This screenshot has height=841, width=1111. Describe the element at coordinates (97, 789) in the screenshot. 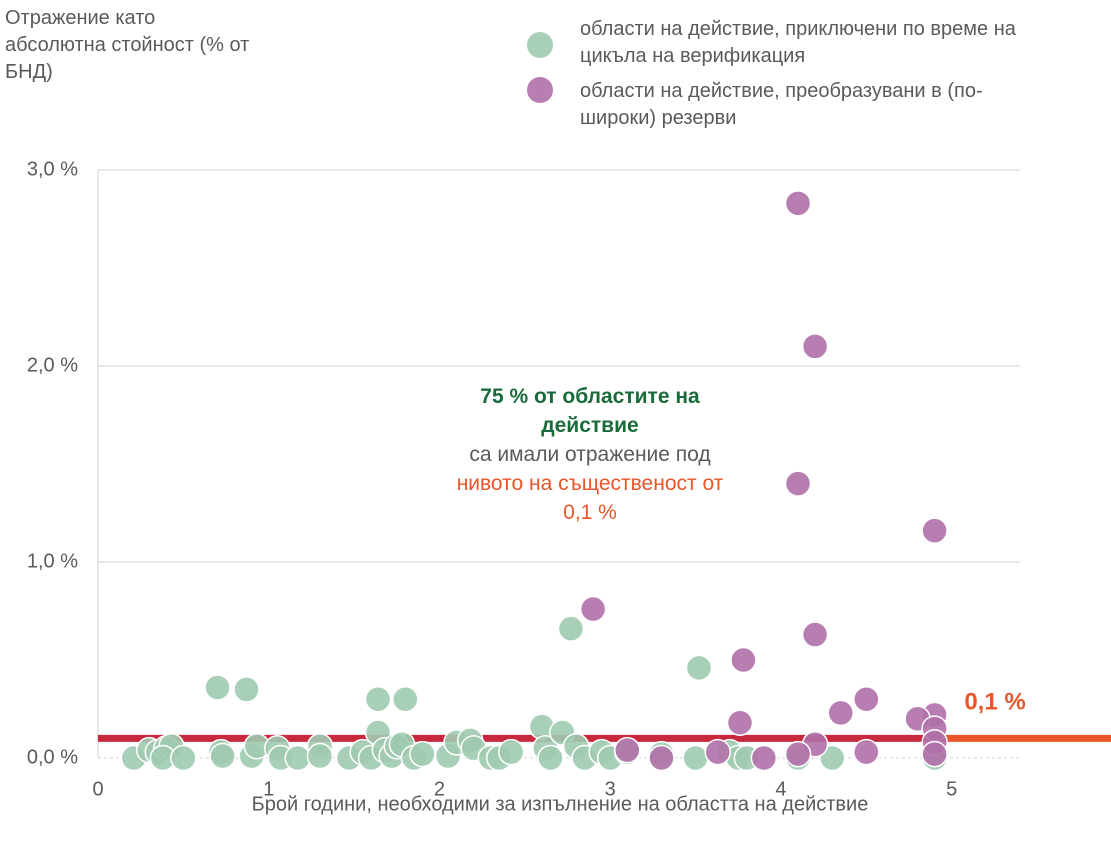

I see `x-tick-label: 0` at that location.